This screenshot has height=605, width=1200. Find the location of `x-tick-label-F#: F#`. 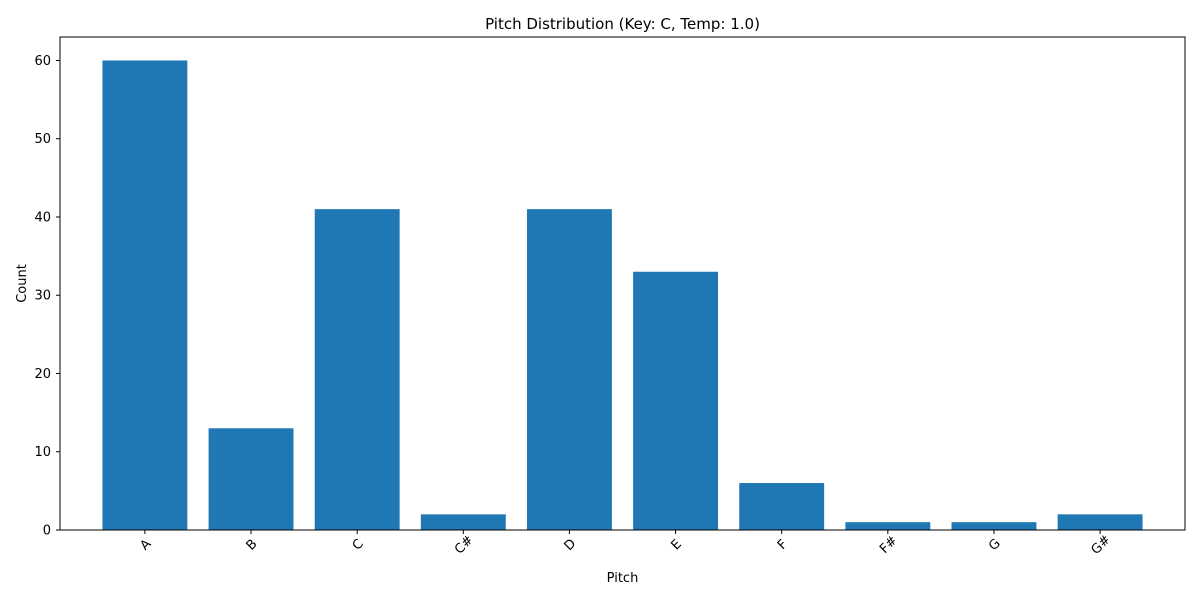

x-tick-label-F#: F# is located at coordinates (889, 545).